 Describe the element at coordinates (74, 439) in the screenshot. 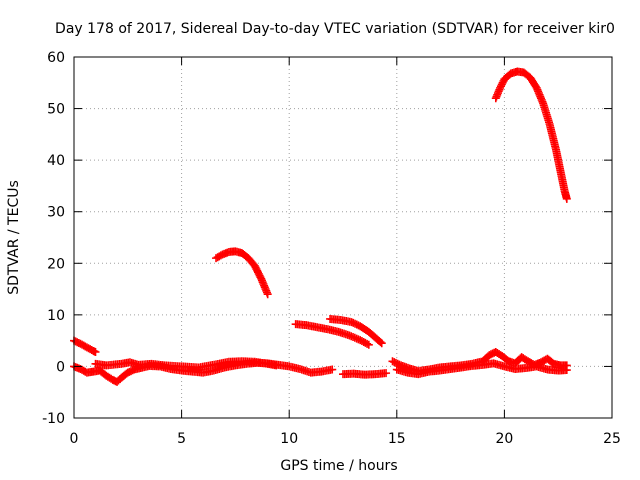

I see `x-tick-label: 0` at that location.